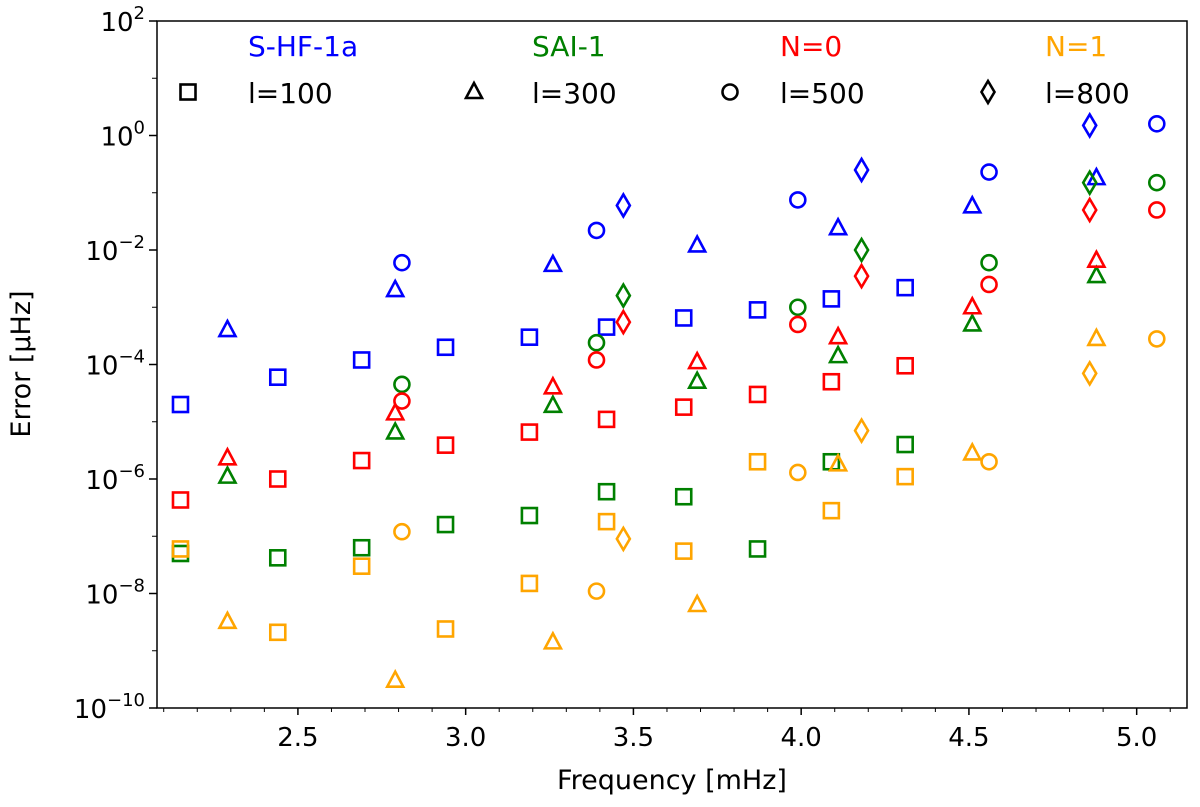  I want to click on legend-degree-l100: l=100, so click(290, 93).